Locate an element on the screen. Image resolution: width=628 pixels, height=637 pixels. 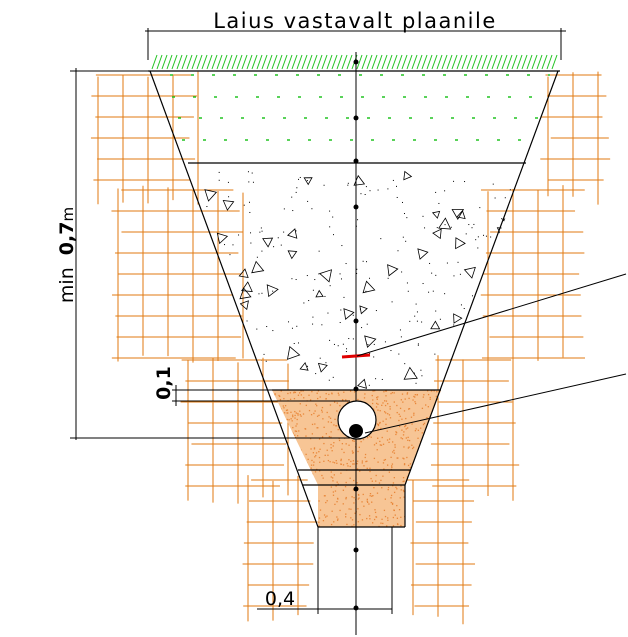
layer-thickness-label: 0,1 is located at coordinates (164, 383).